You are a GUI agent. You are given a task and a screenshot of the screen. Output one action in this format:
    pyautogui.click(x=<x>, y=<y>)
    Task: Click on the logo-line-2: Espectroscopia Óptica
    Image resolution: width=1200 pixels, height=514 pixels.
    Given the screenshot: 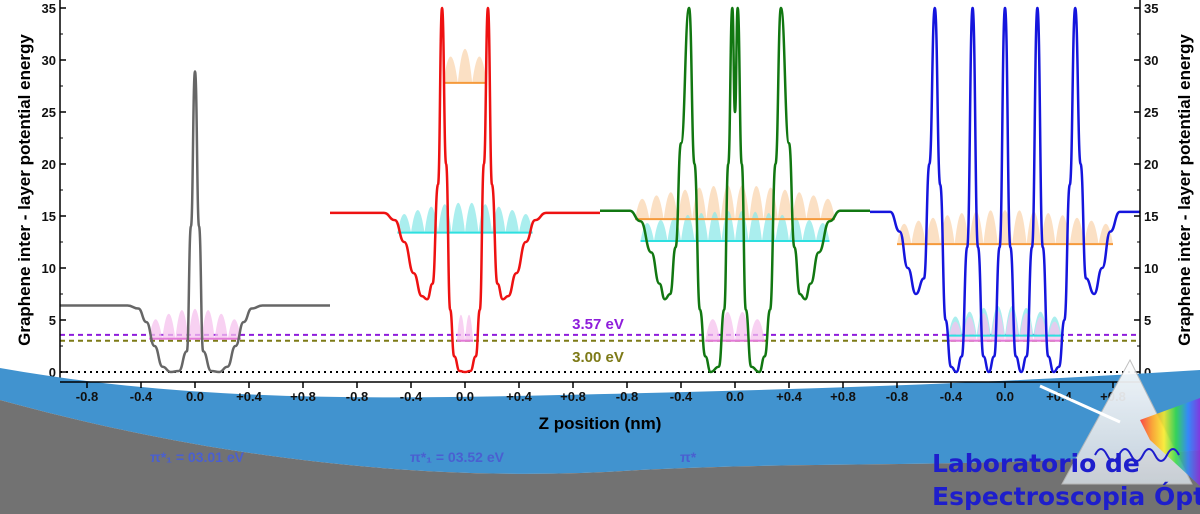 What is the action you would take?
    pyautogui.click(x=1066, y=496)
    